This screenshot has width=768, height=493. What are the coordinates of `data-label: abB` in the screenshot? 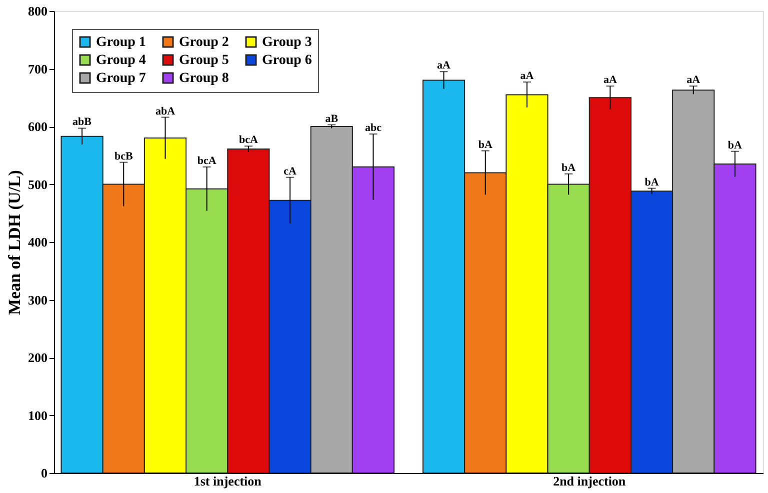 It's located at (82, 122).